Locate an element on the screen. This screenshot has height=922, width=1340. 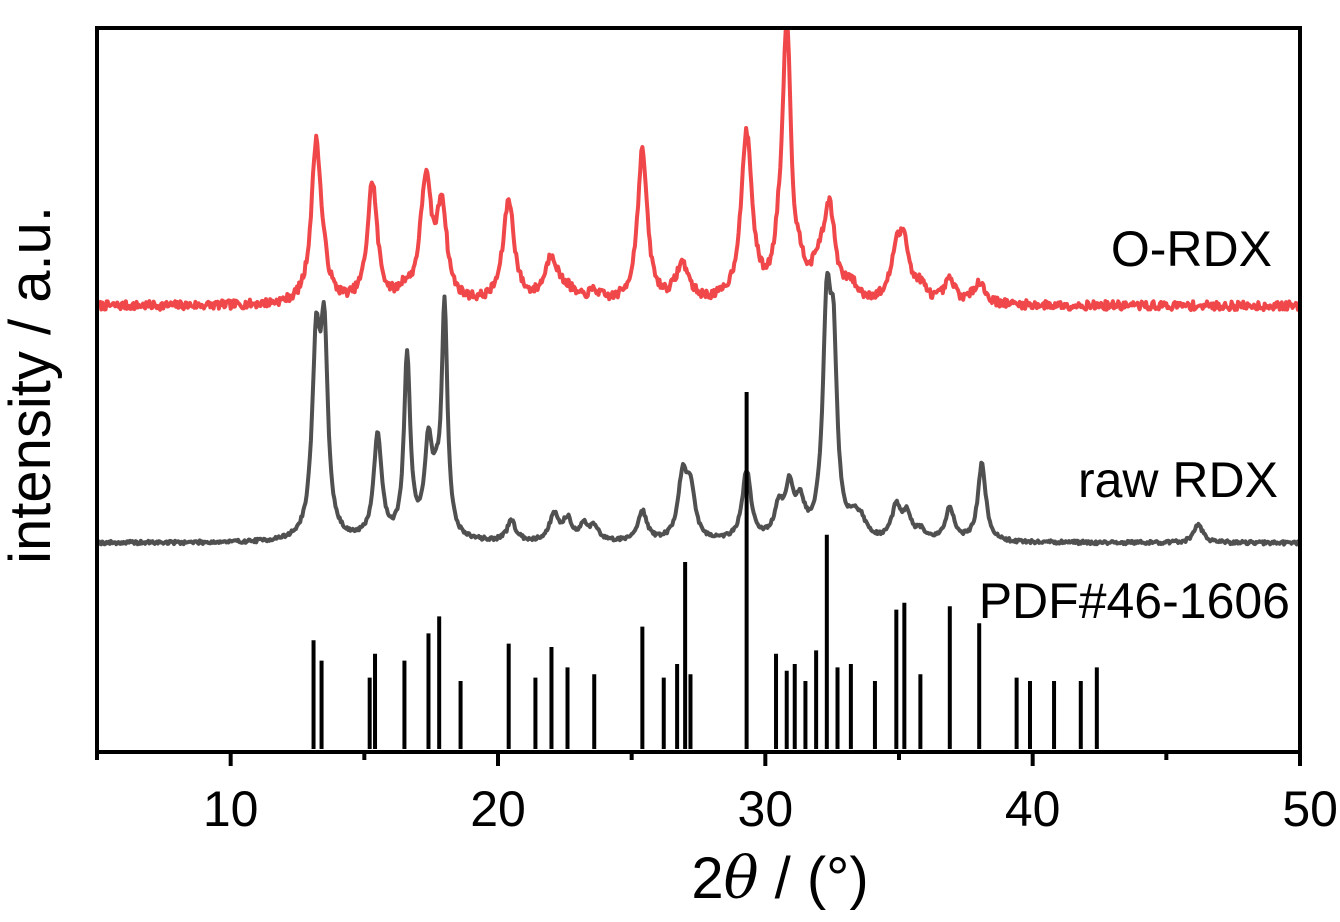
x-tick-label: 50 is located at coordinates (1310, 809).